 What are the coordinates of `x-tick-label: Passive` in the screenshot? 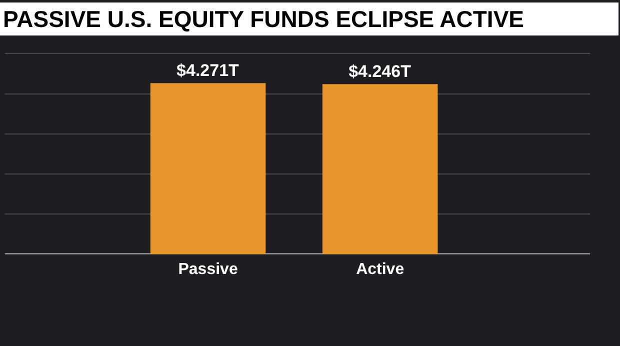 It's located at (208, 269).